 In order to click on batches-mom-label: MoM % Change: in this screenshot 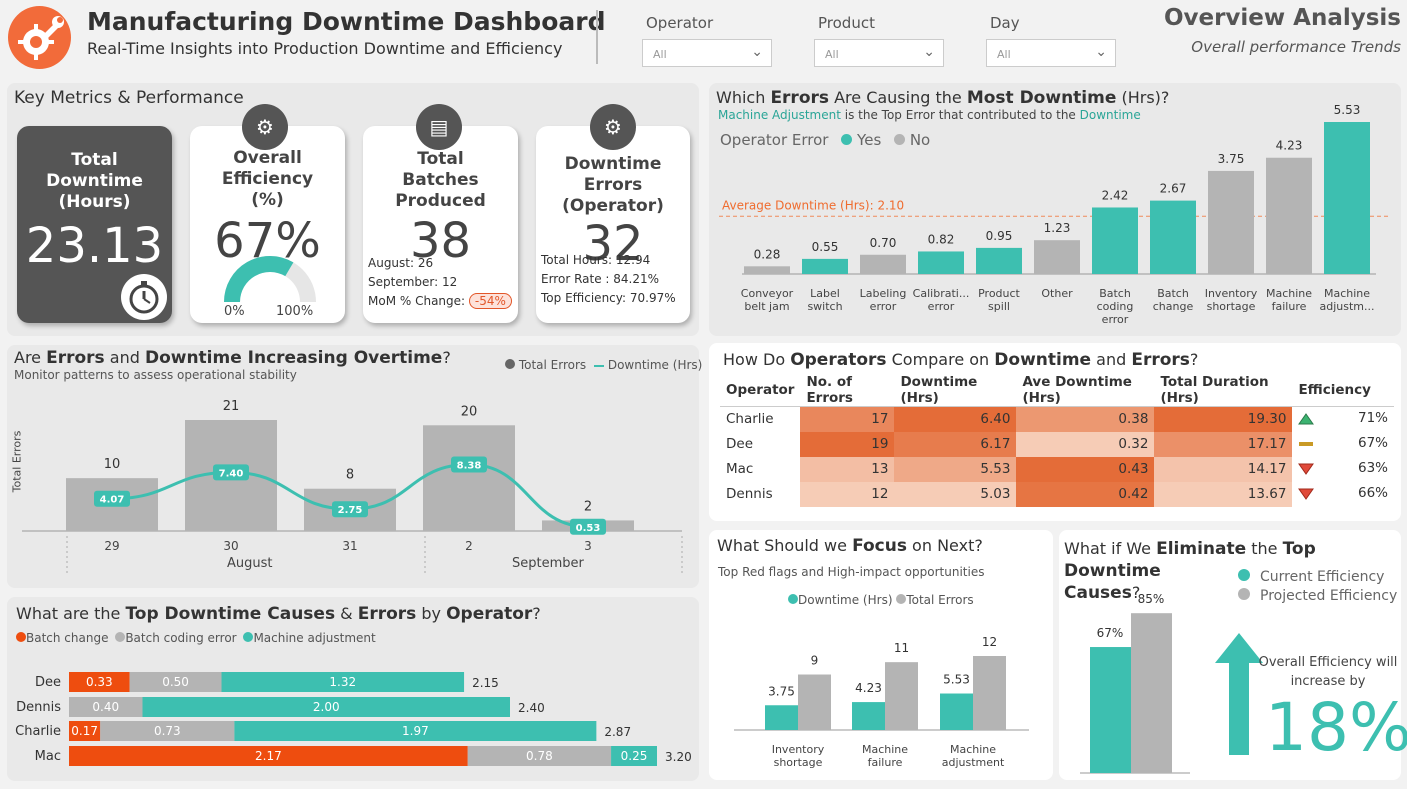, I will do `click(417, 301)`.